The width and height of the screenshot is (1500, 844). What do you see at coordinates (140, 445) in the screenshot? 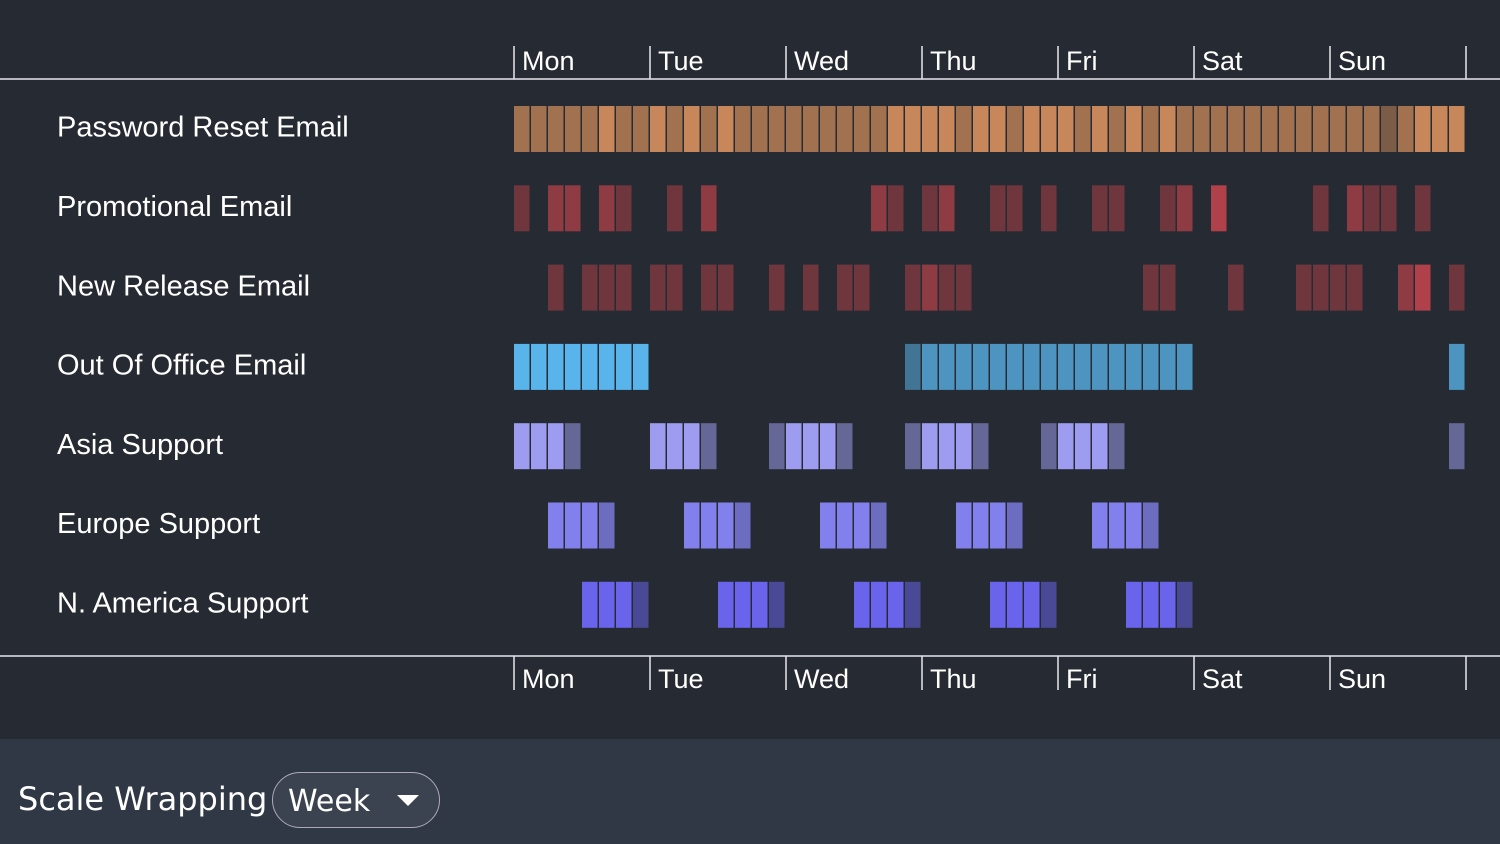
I see `row-label: Asia Support` at bounding box center [140, 445].